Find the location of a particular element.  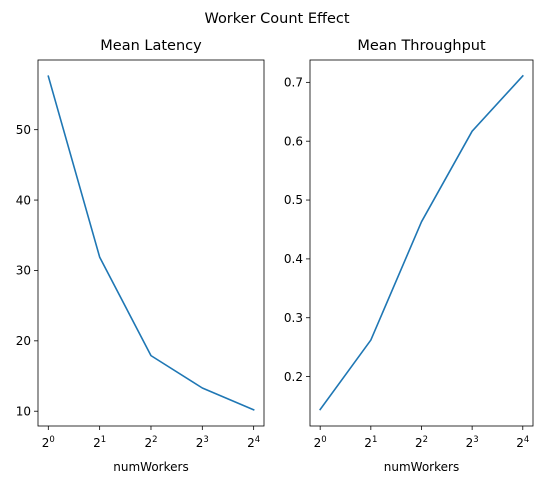

latency-ytick-label: 40 is located at coordinates (23, 200).